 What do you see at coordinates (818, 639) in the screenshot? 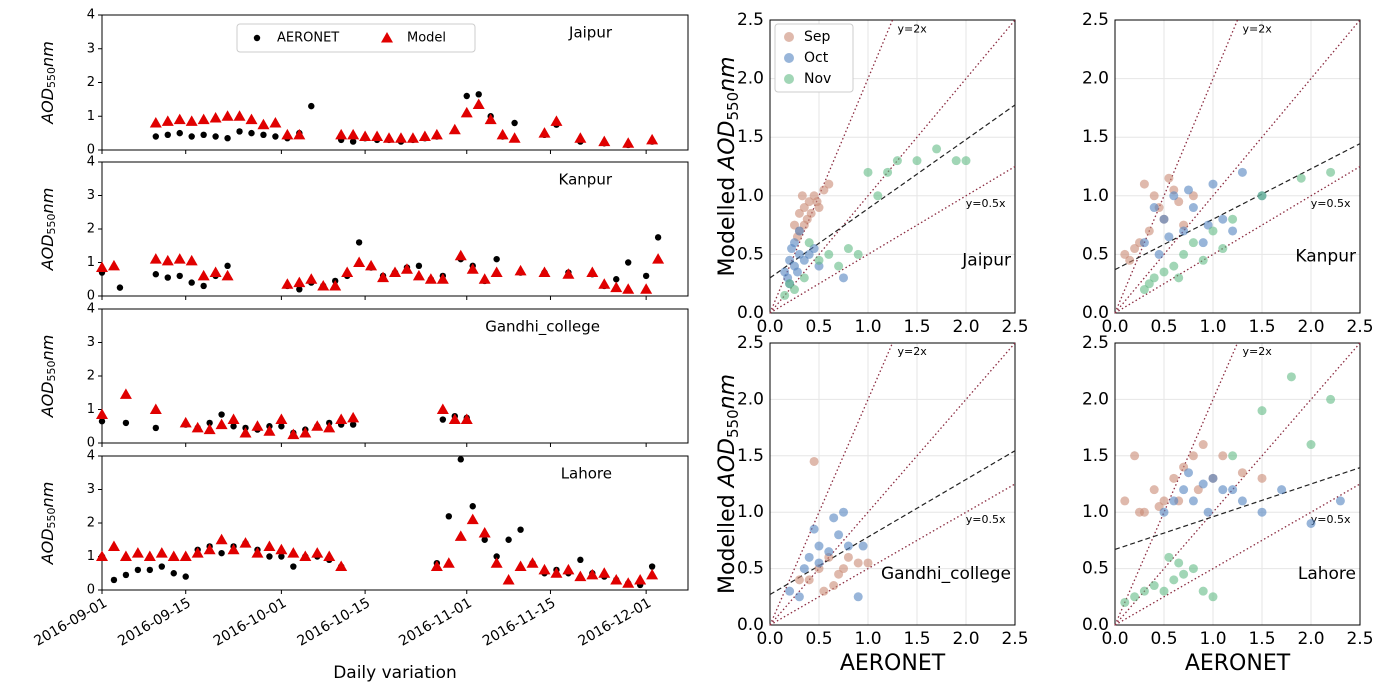
I see `x-tick-label: 0.5` at bounding box center [818, 639].